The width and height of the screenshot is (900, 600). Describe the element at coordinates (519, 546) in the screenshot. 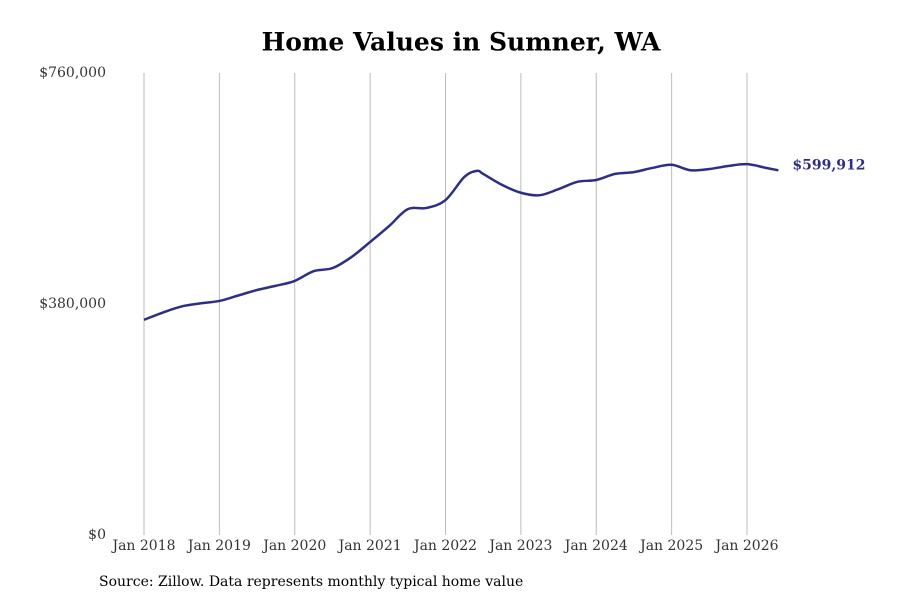

I see `x-tick-label: Jan 2023` at that location.